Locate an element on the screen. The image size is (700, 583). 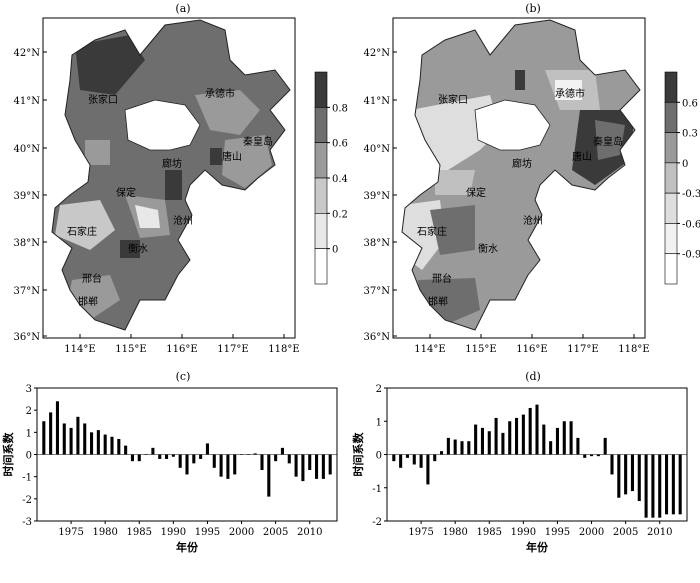
x-tick-label: 1975 is located at coordinates (70, 532).